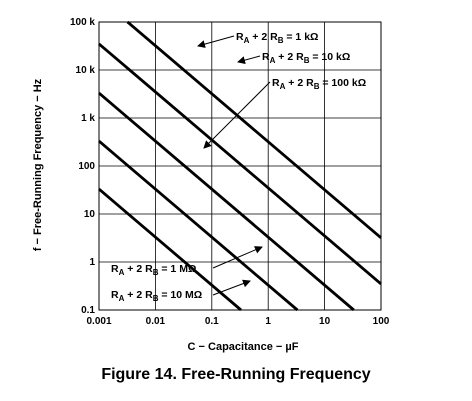 Image resolution: width=472 pixels, height=401 pixels. What do you see at coordinates (319, 84) in the screenshot?
I see `series-label: RA + 2 RB = 100 kΩ` at bounding box center [319, 84].